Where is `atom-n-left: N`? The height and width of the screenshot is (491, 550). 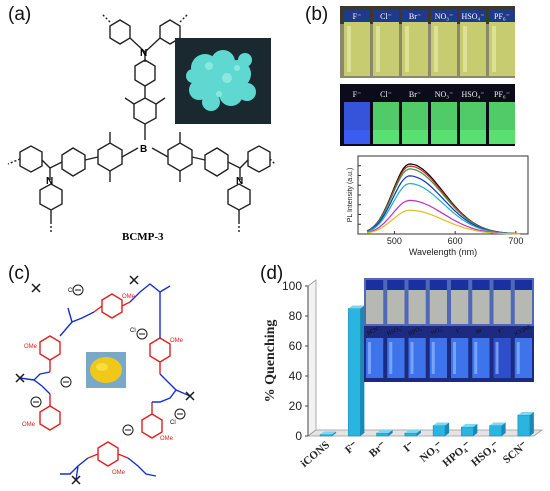 atom-n-left: N is located at coordinates (49, 181).